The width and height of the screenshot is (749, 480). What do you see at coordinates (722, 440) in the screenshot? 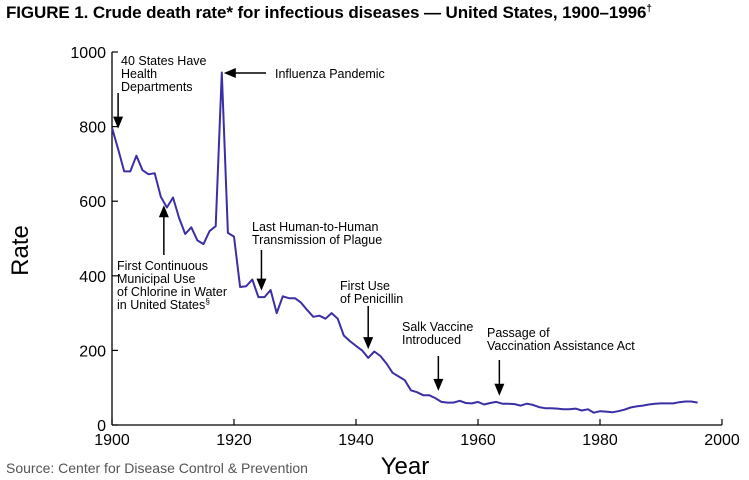
I see `x-tick-label: 2000` at bounding box center [722, 440].